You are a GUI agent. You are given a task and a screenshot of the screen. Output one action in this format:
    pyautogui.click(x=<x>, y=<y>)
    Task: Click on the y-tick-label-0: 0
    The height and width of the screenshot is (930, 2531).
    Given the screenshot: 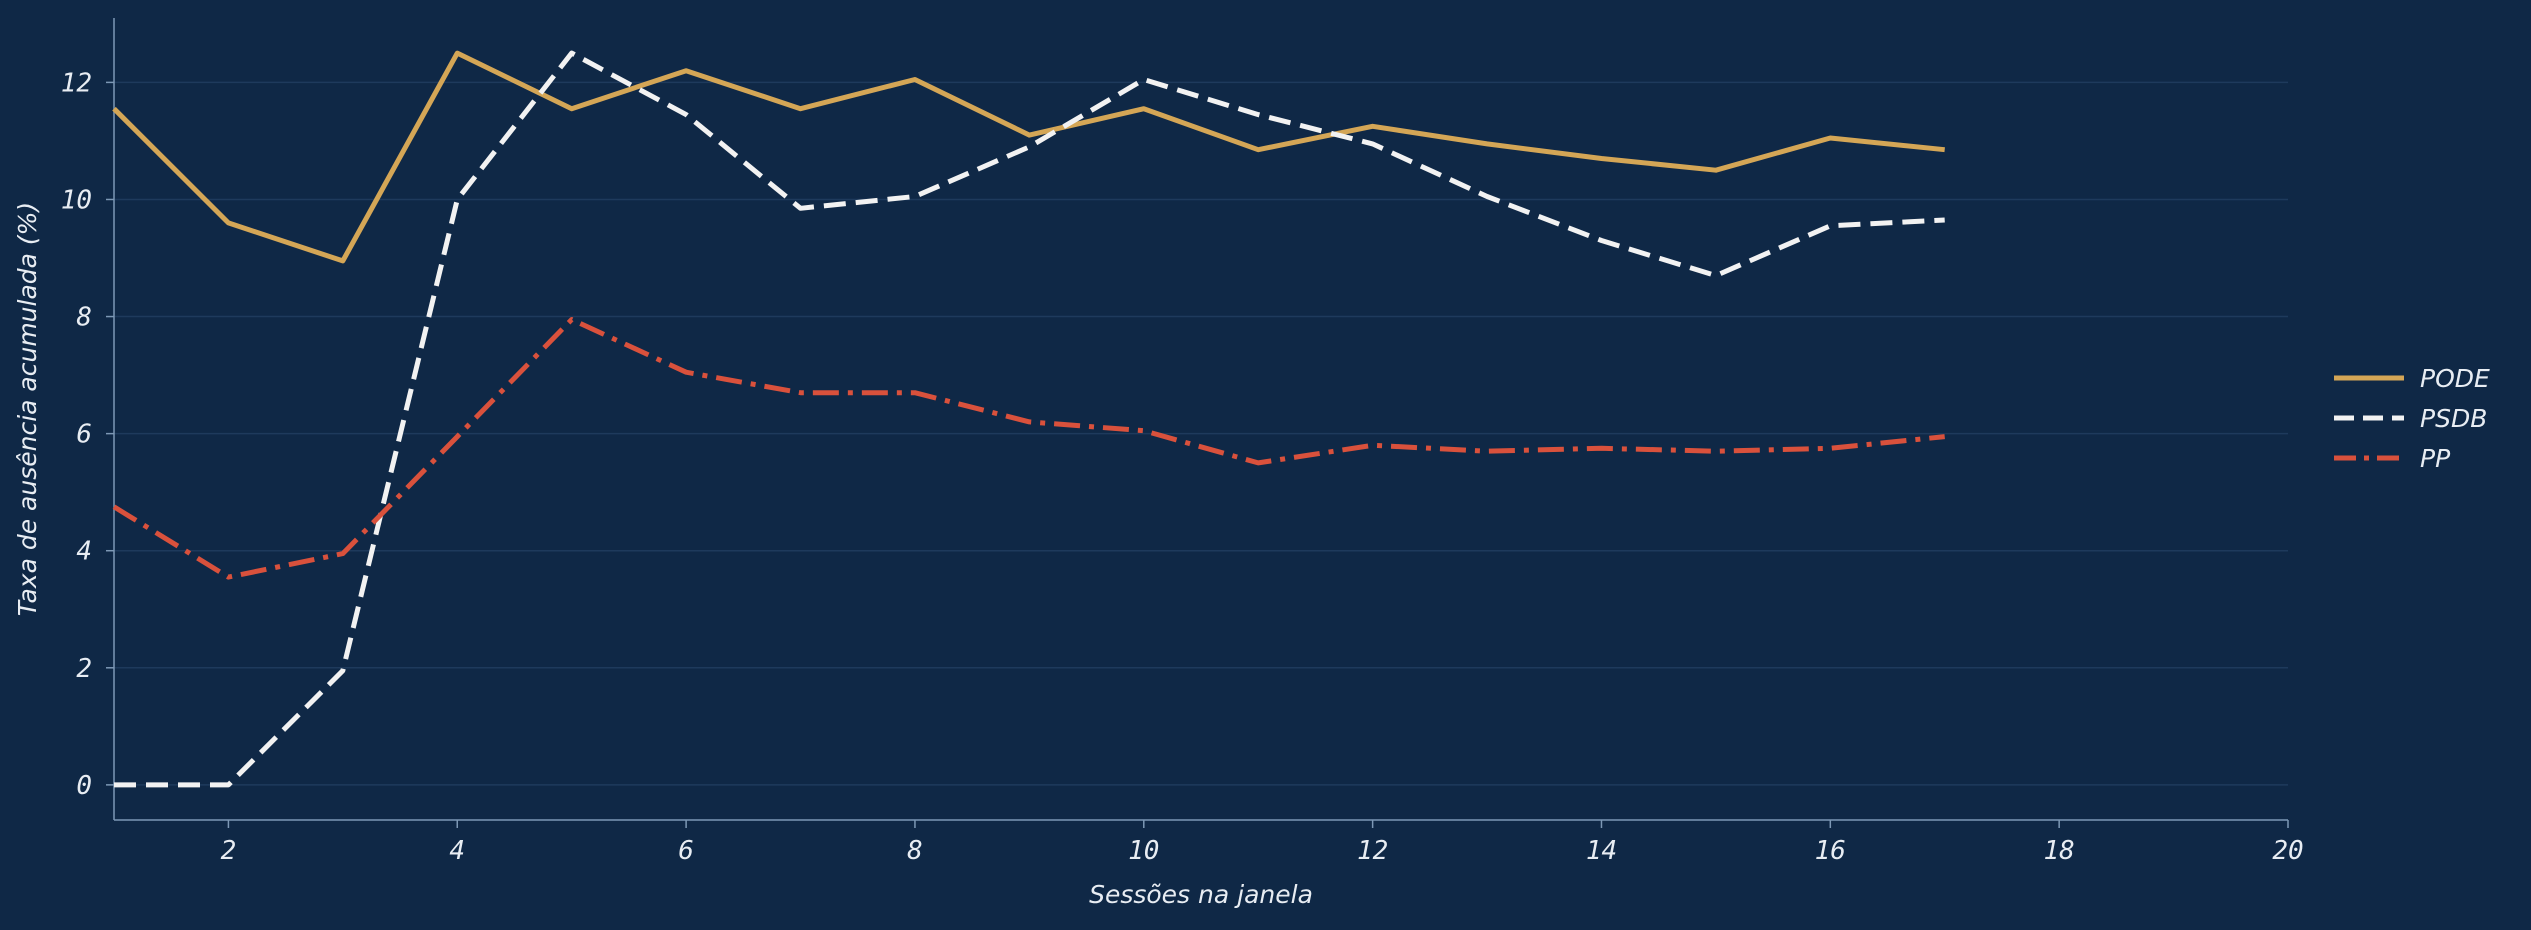 What is the action you would take?
    pyautogui.click(x=84, y=786)
    